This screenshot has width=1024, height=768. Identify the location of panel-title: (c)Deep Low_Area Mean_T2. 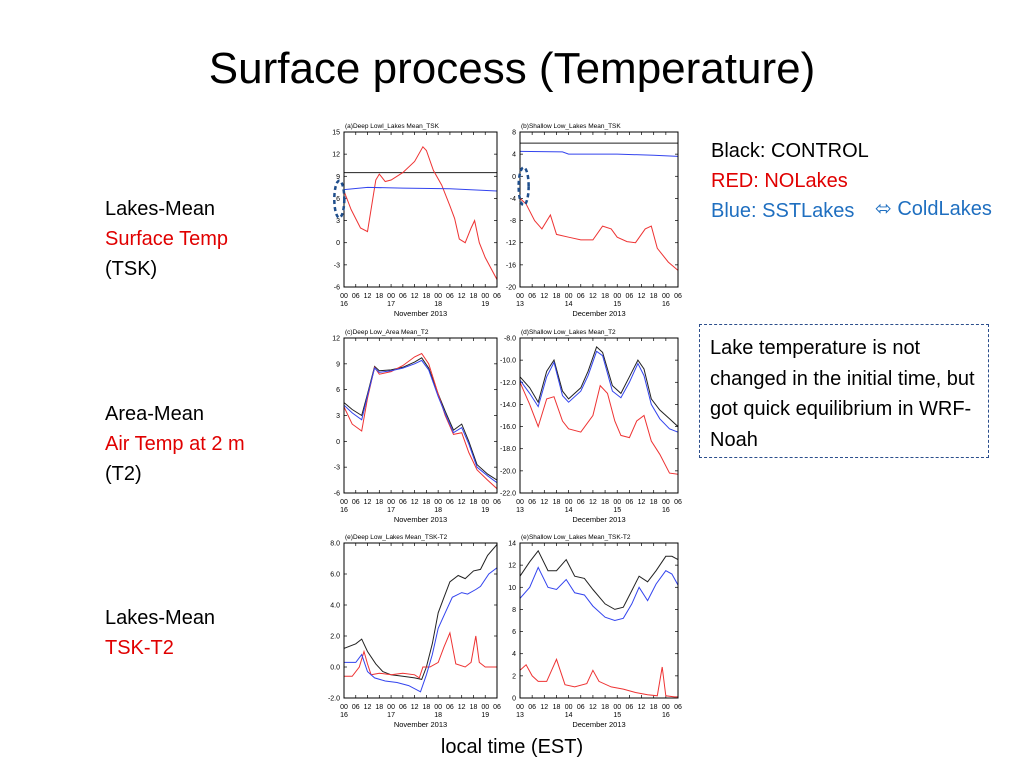
(387, 332).